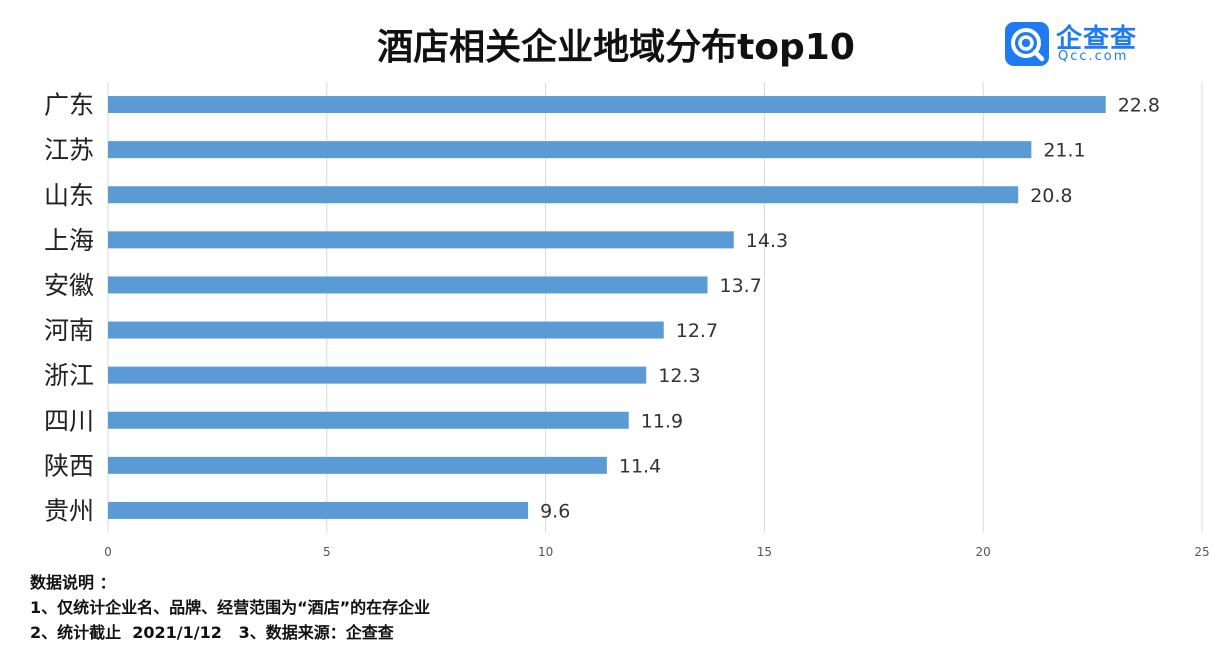 The image size is (1232, 655). What do you see at coordinates (69, 510) in the screenshot?
I see `category-label-9: 贵州` at bounding box center [69, 510].